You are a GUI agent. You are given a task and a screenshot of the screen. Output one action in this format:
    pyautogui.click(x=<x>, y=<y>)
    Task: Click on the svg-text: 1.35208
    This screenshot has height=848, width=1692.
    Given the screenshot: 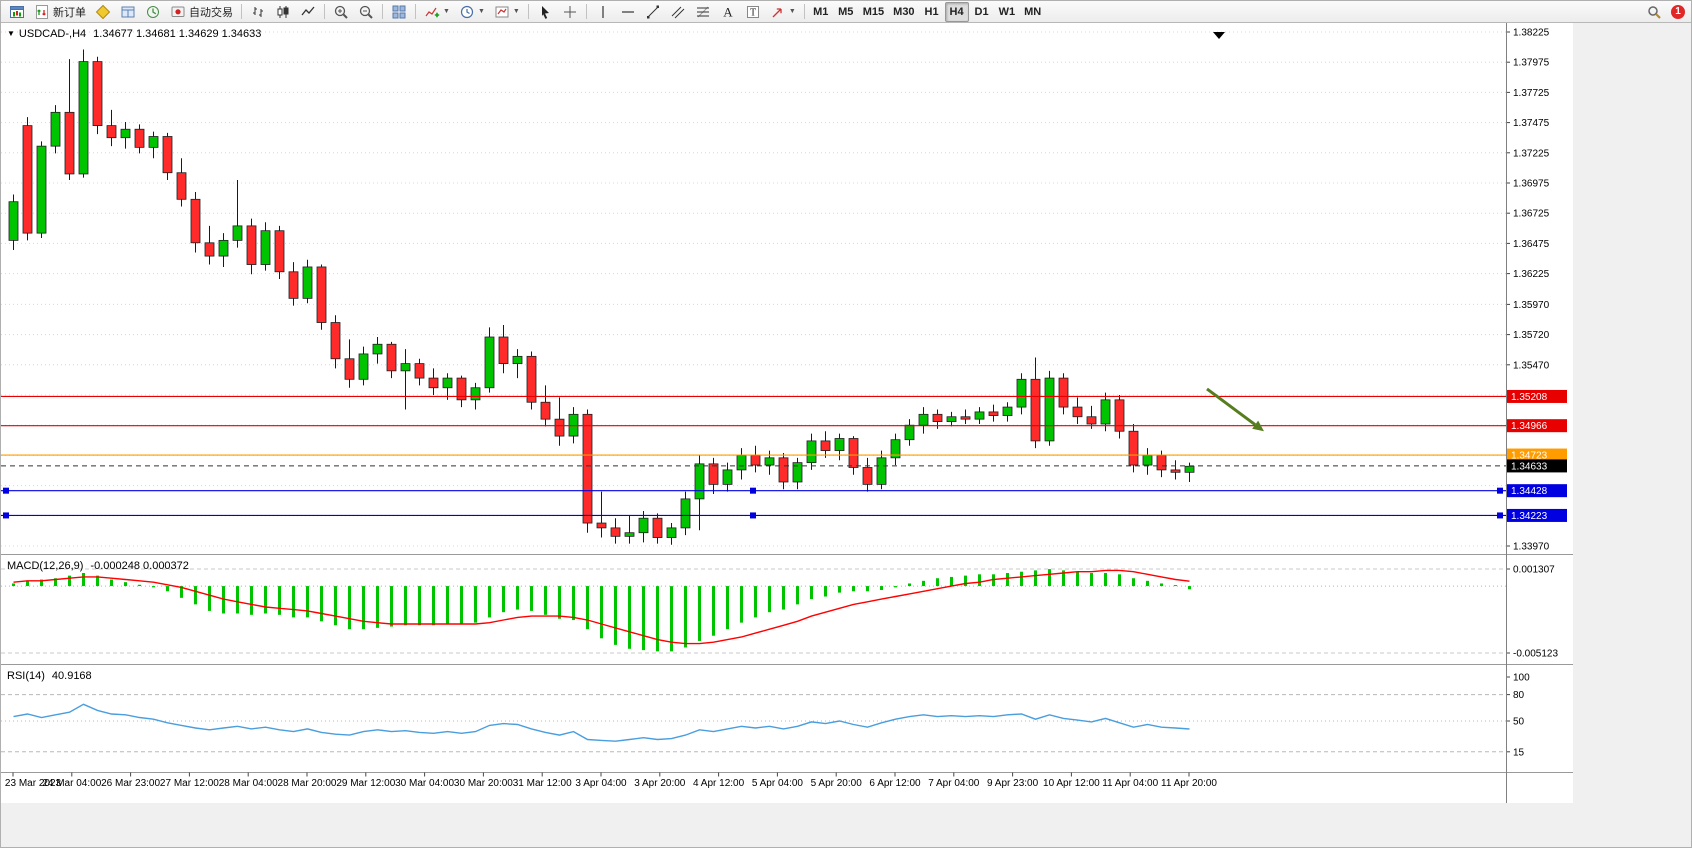 What is the action you would take?
    pyautogui.click(x=1529, y=397)
    